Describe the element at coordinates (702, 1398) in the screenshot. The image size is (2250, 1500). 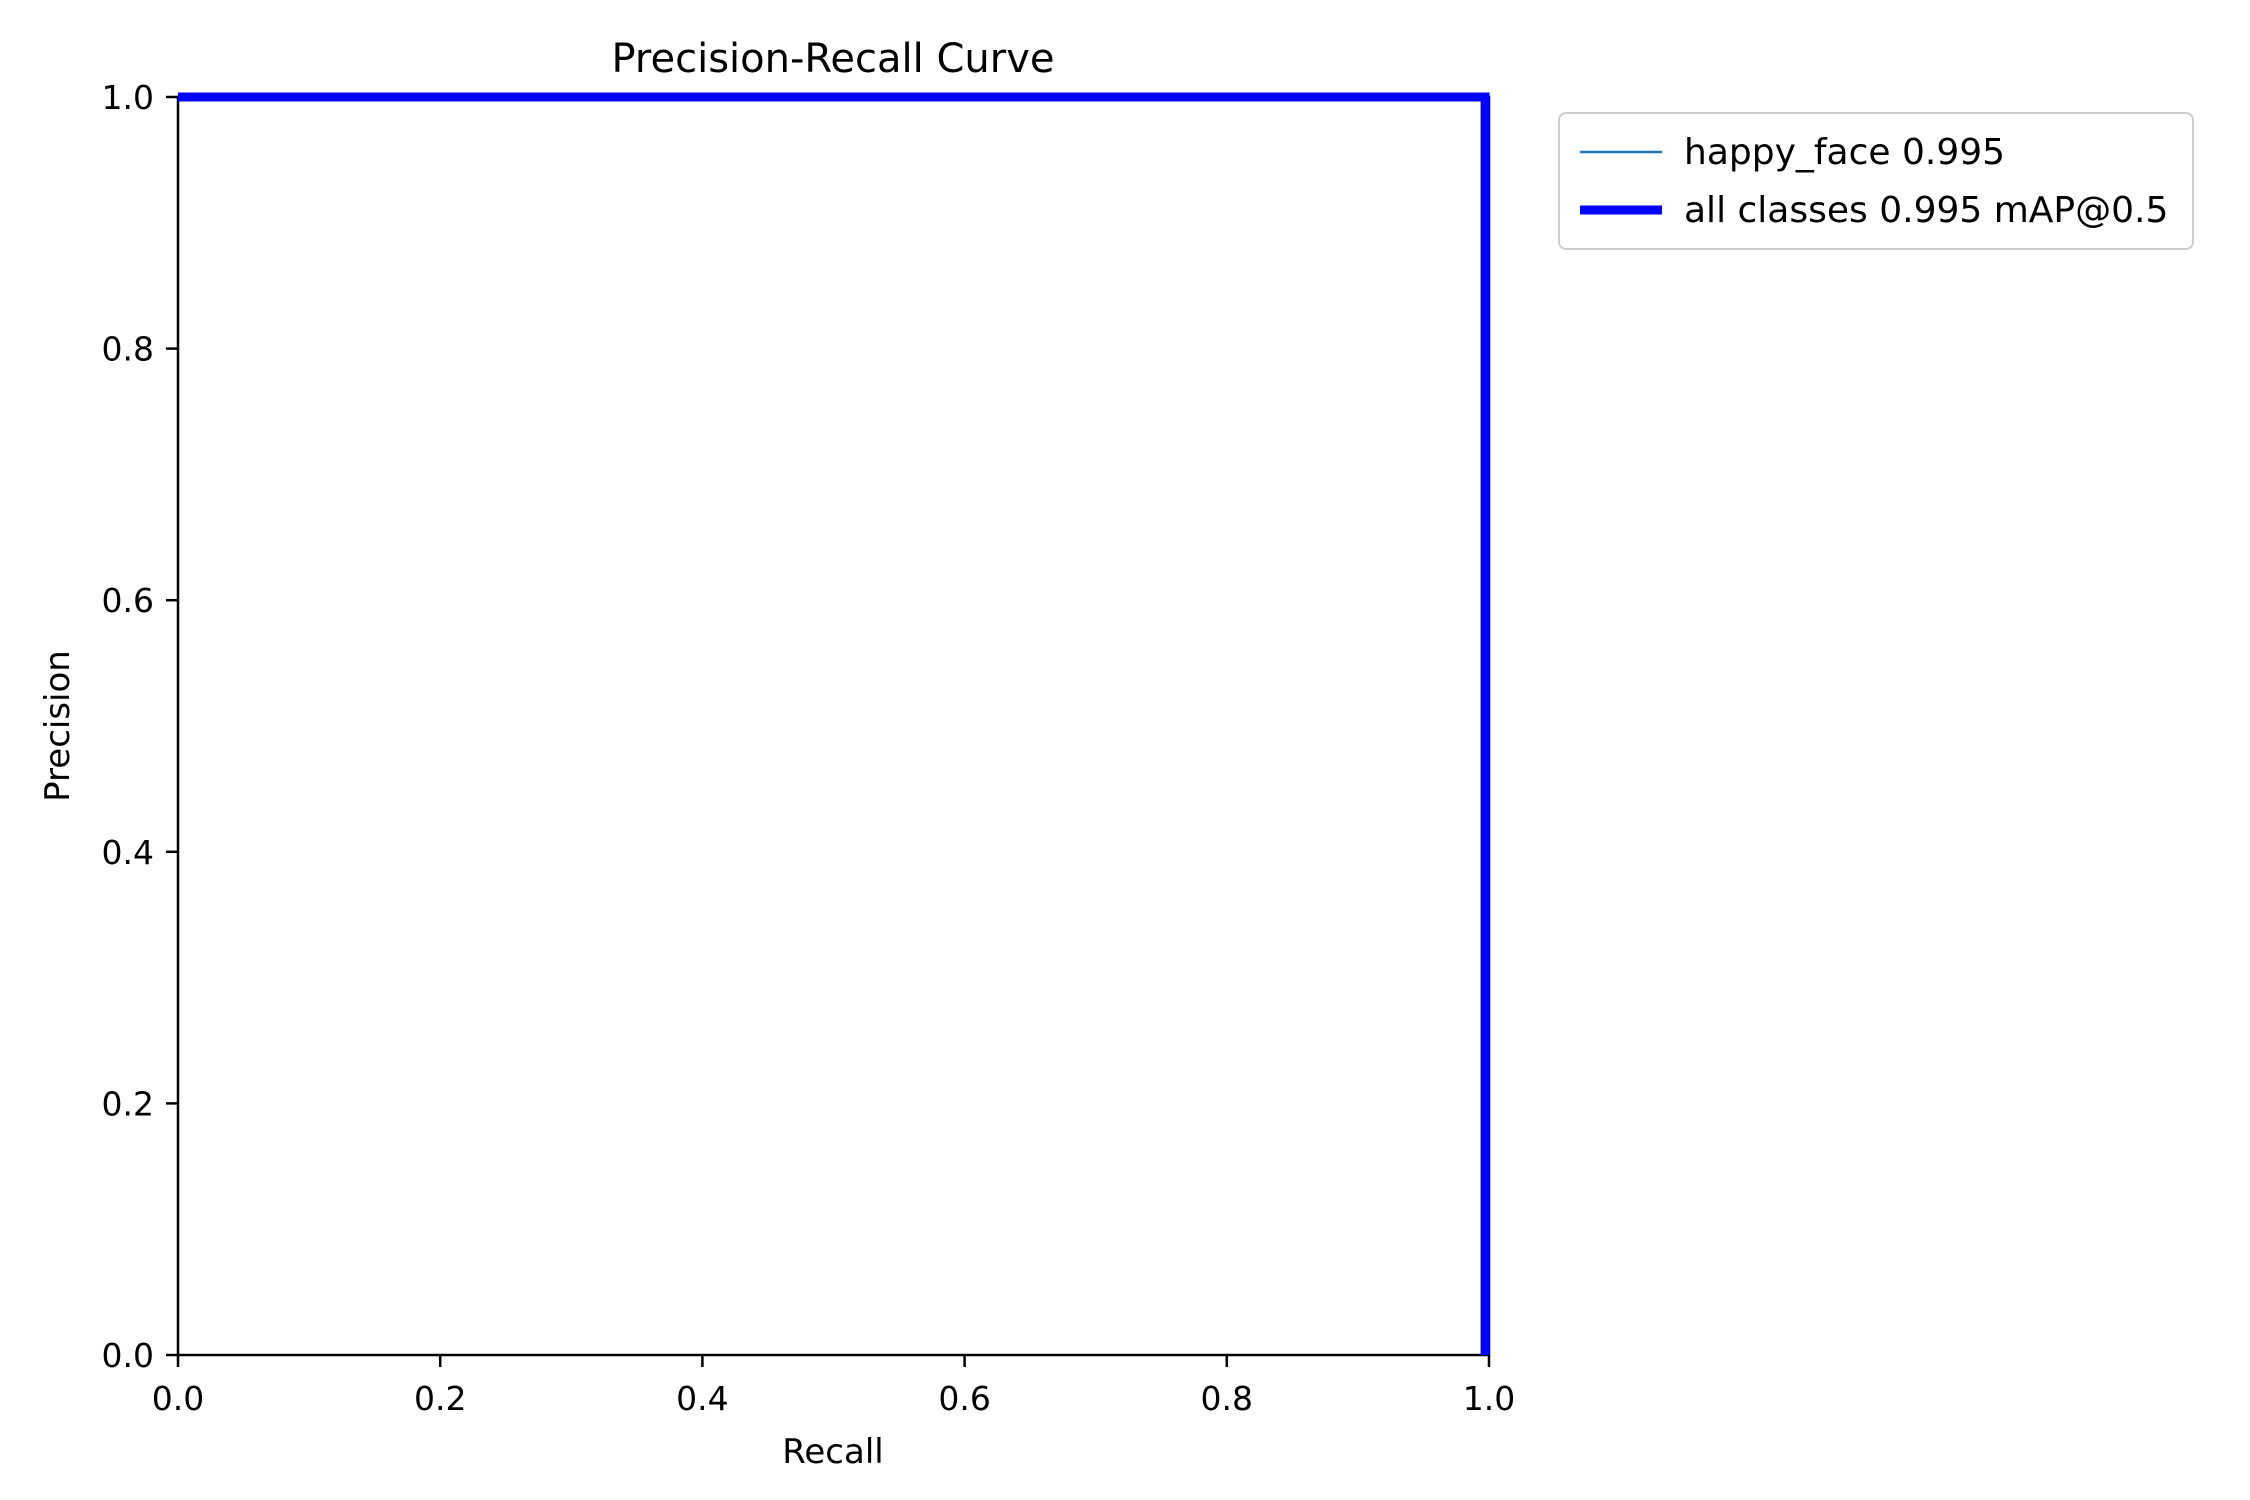
I see `x-tick-label: 0.4` at that location.